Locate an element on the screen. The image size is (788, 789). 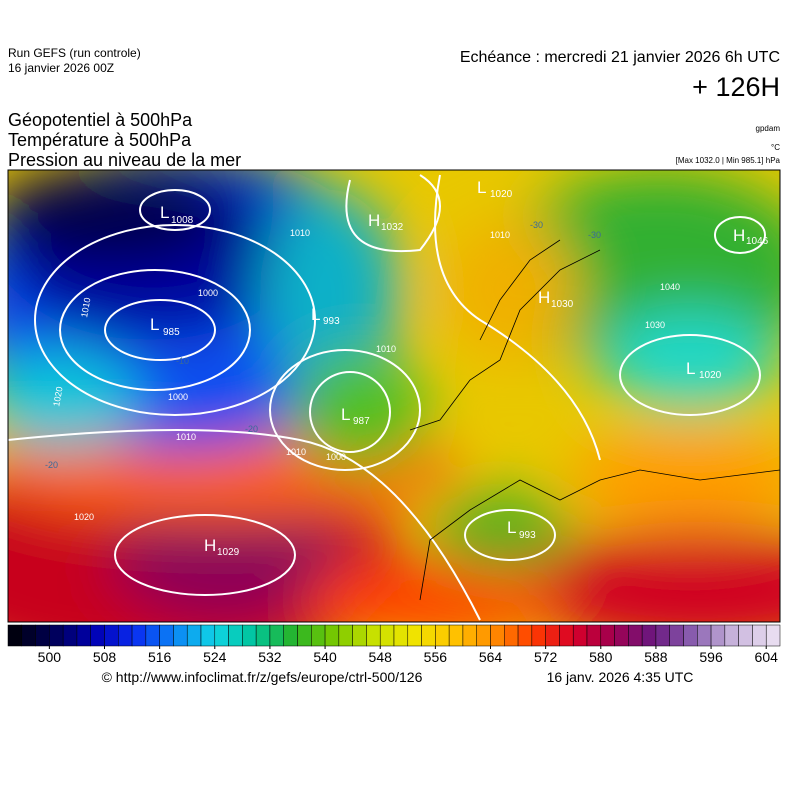
colorbar-tick-label: 588 is located at coordinates (656, 657).